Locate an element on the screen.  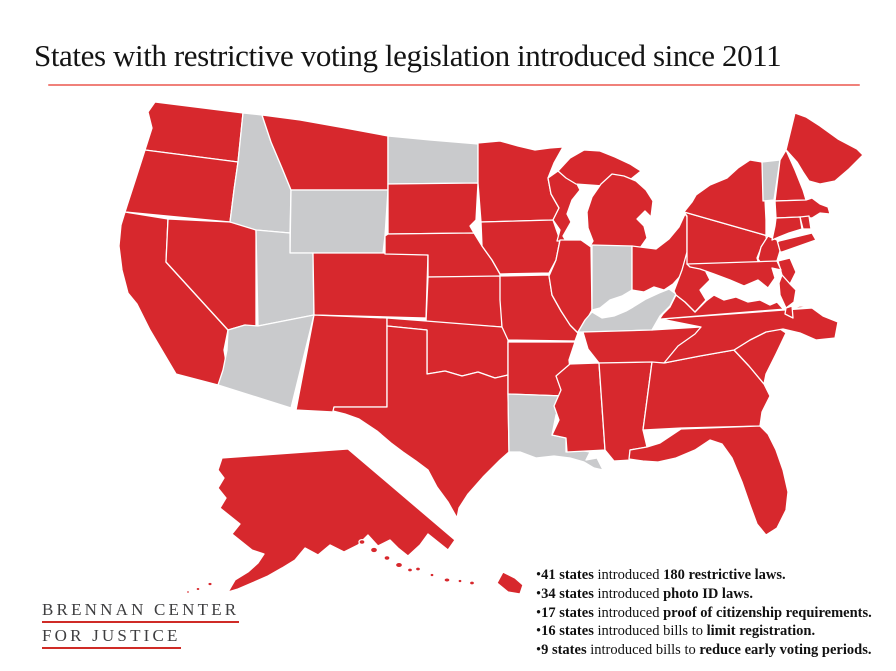
state-maryland is located at coordinates (734, 274).